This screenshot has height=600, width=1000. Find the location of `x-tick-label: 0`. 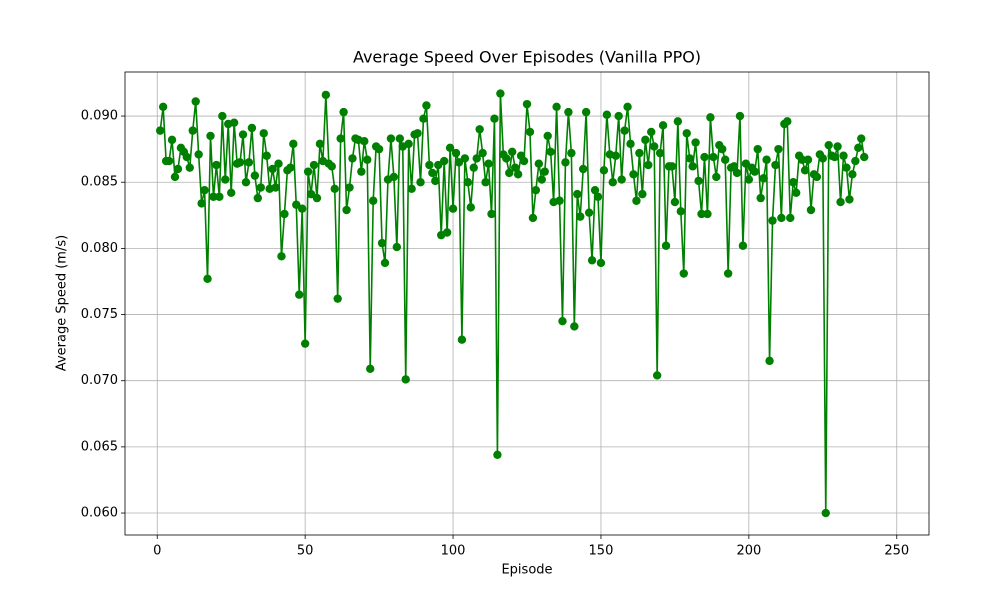

x-tick-label: 0 is located at coordinates (157, 551).